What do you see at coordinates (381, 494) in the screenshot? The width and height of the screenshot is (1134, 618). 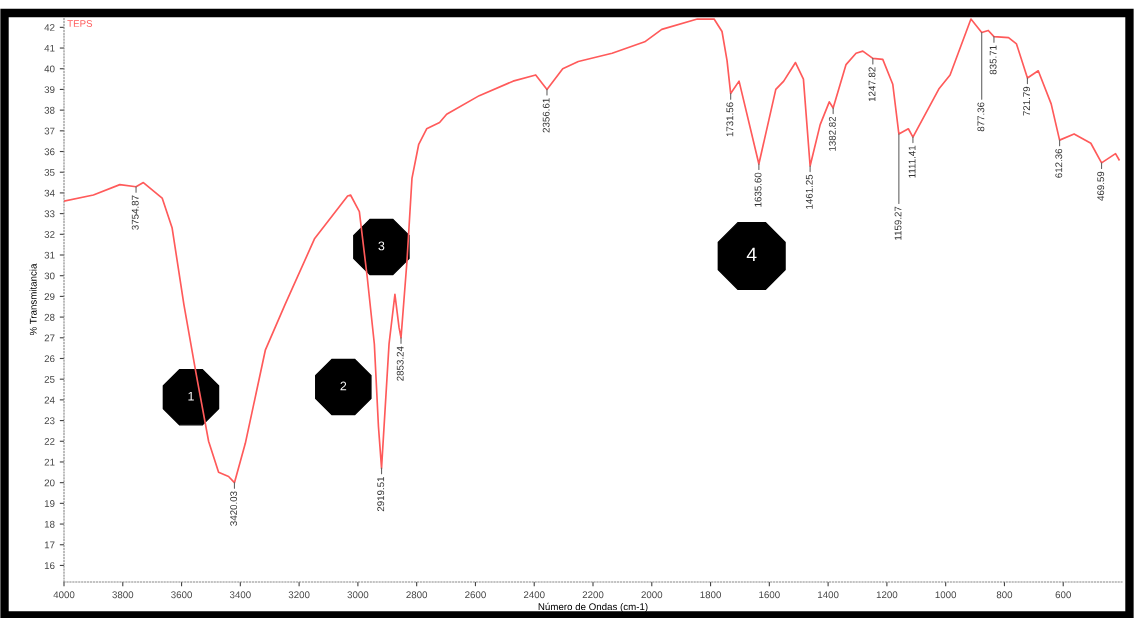 I see `annotation: 2919.51` at bounding box center [381, 494].